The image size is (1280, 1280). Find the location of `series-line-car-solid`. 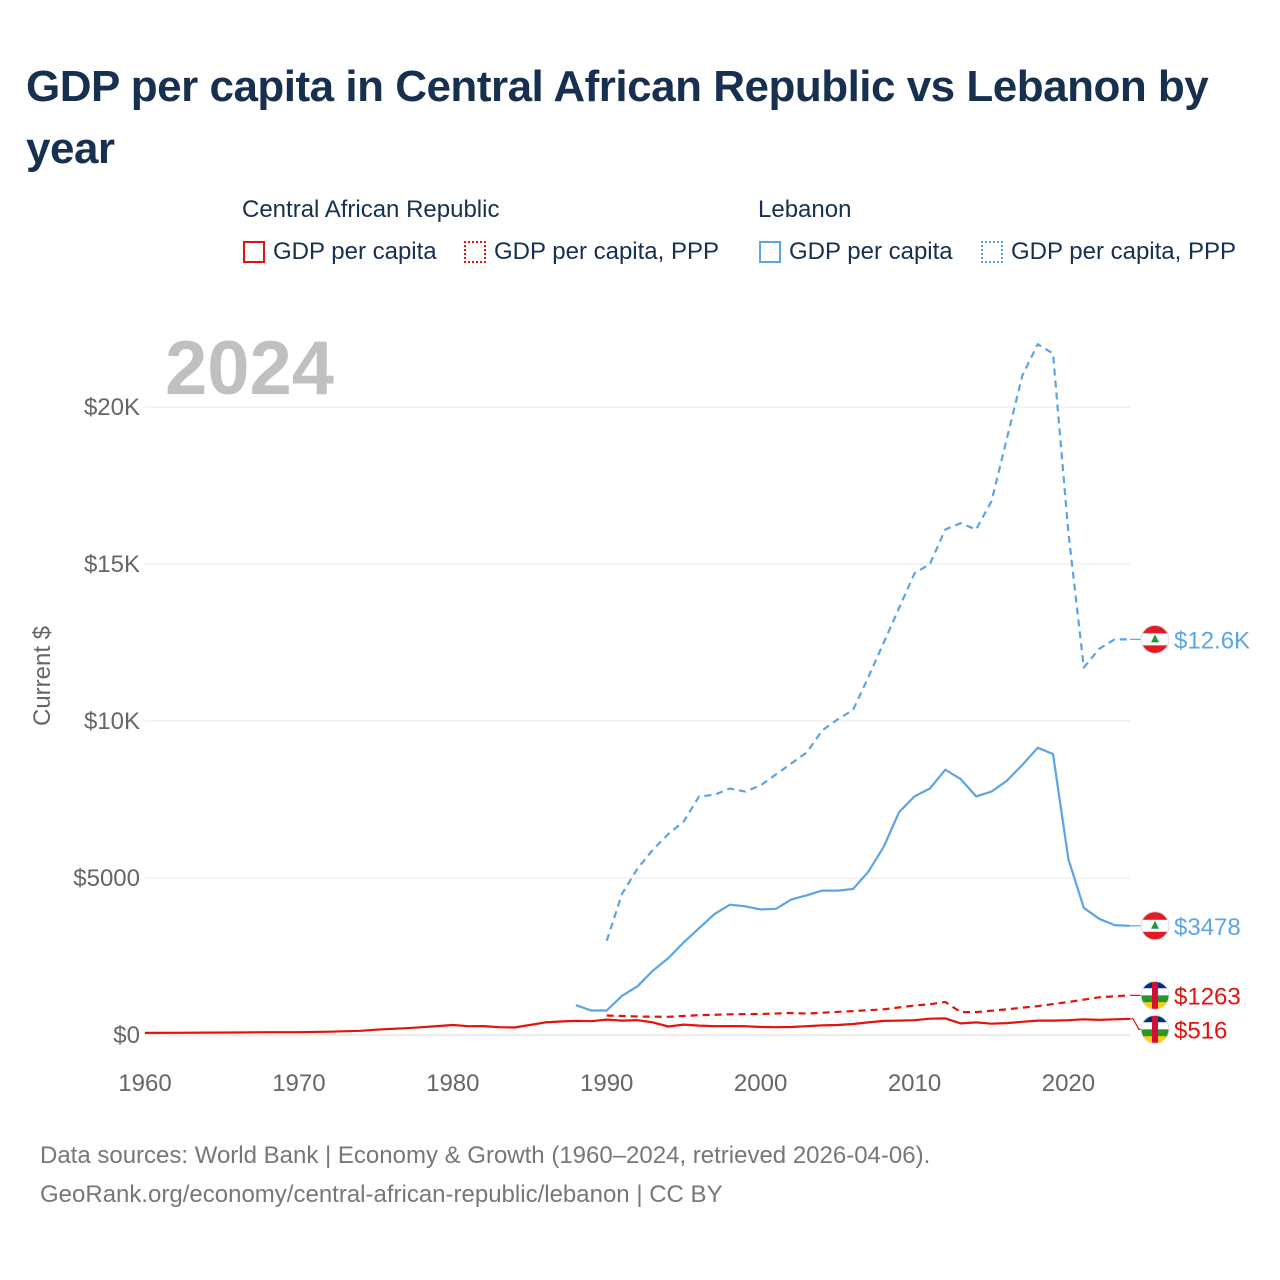

series-line-car-solid is located at coordinates (637, 1025).